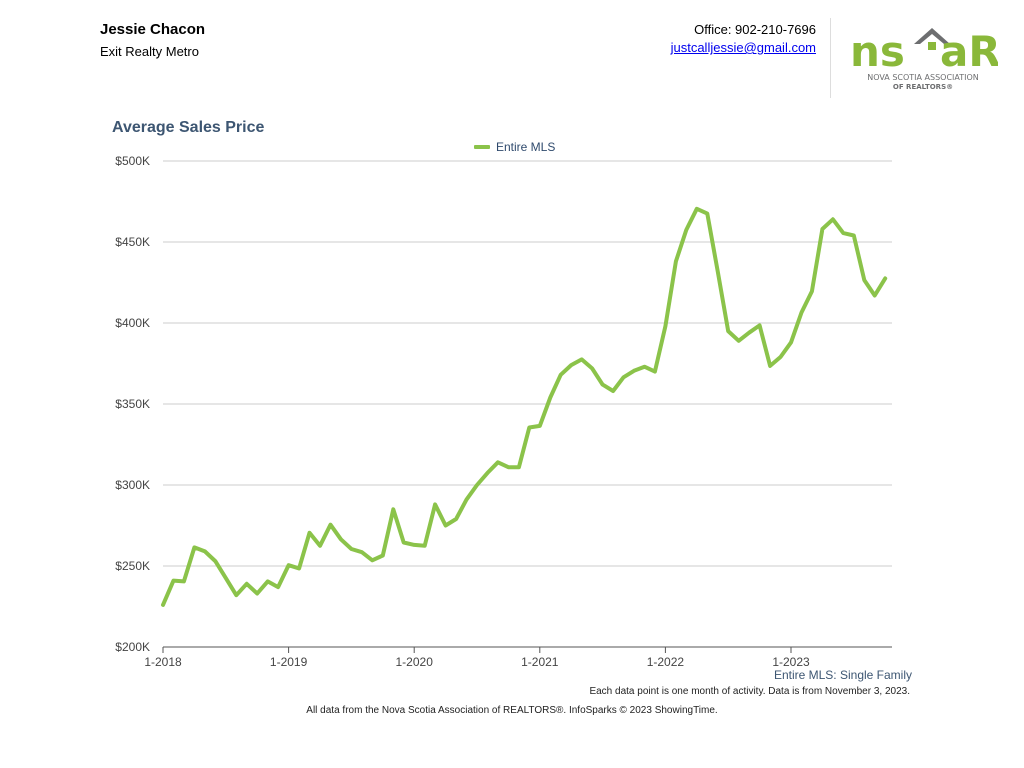 The image size is (1024, 768). Describe the element at coordinates (540, 662) in the screenshot. I see `x-tick-label: 1-2021` at that location.